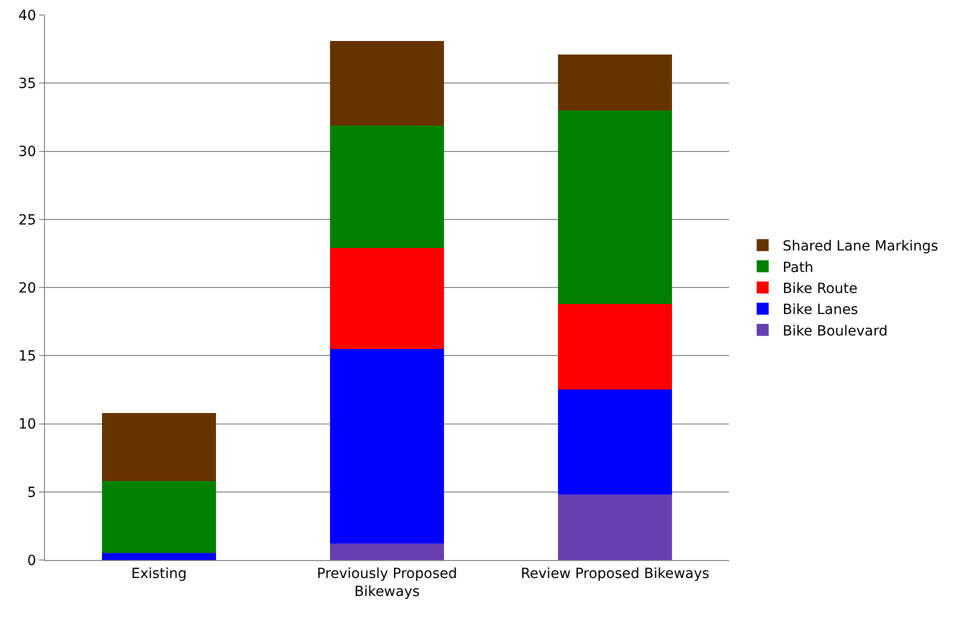 The width and height of the screenshot is (959, 620). I want to click on legend-label: Bike Boulevard, so click(835, 331).